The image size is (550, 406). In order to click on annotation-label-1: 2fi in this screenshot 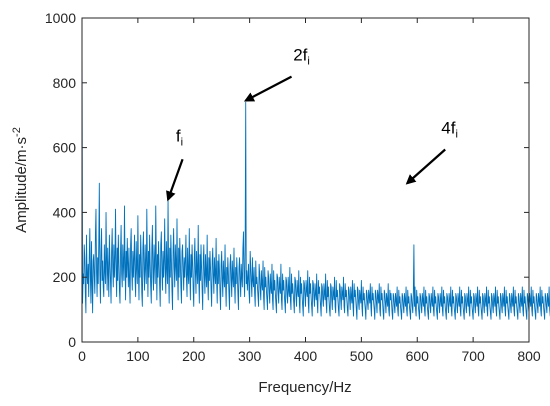, I will do `click(301, 57)`.